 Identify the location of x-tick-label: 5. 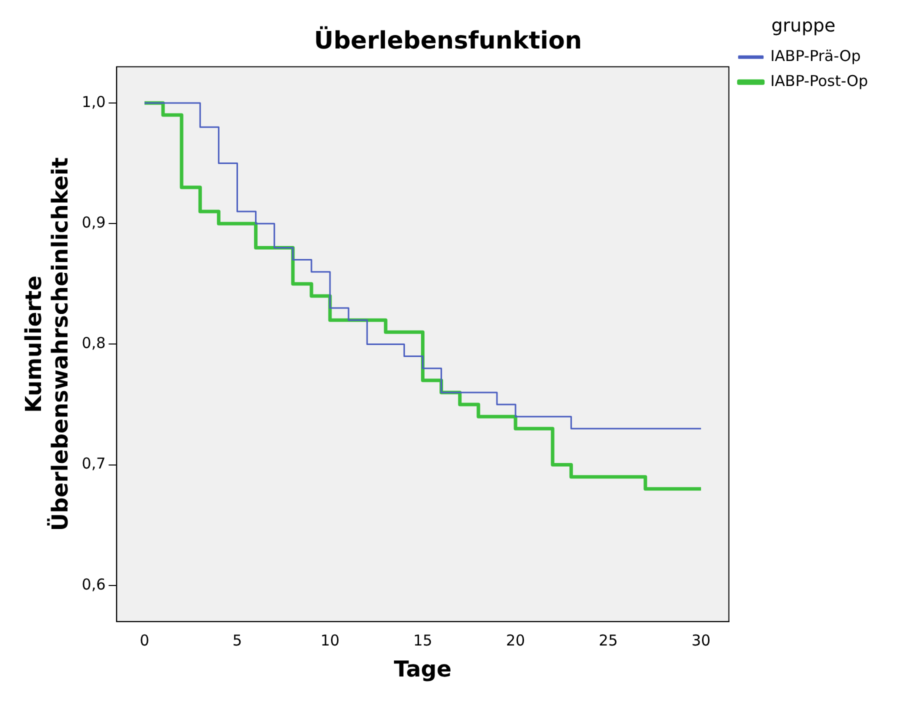
(237, 640).